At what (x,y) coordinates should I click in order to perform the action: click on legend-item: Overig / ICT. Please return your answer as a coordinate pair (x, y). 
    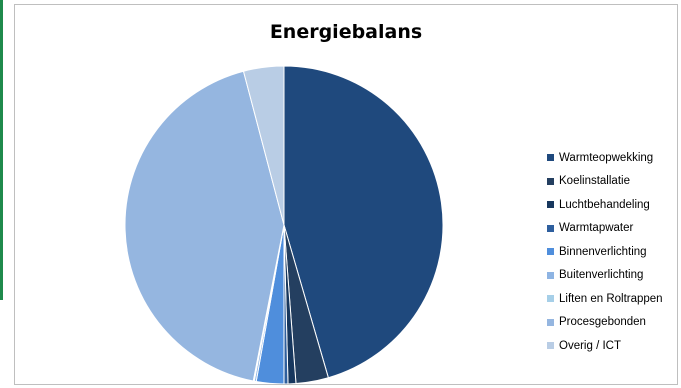
    Looking at the image, I should click on (605, 346).